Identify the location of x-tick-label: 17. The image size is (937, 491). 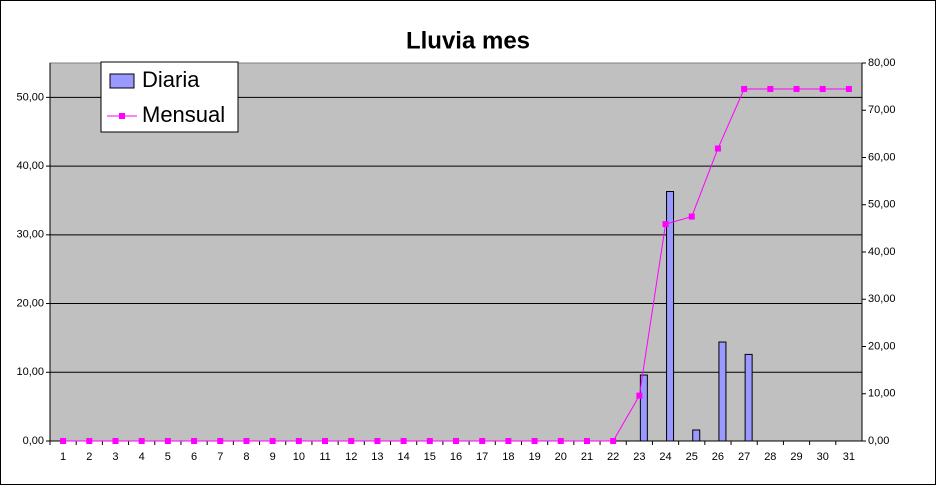
(482, 457).